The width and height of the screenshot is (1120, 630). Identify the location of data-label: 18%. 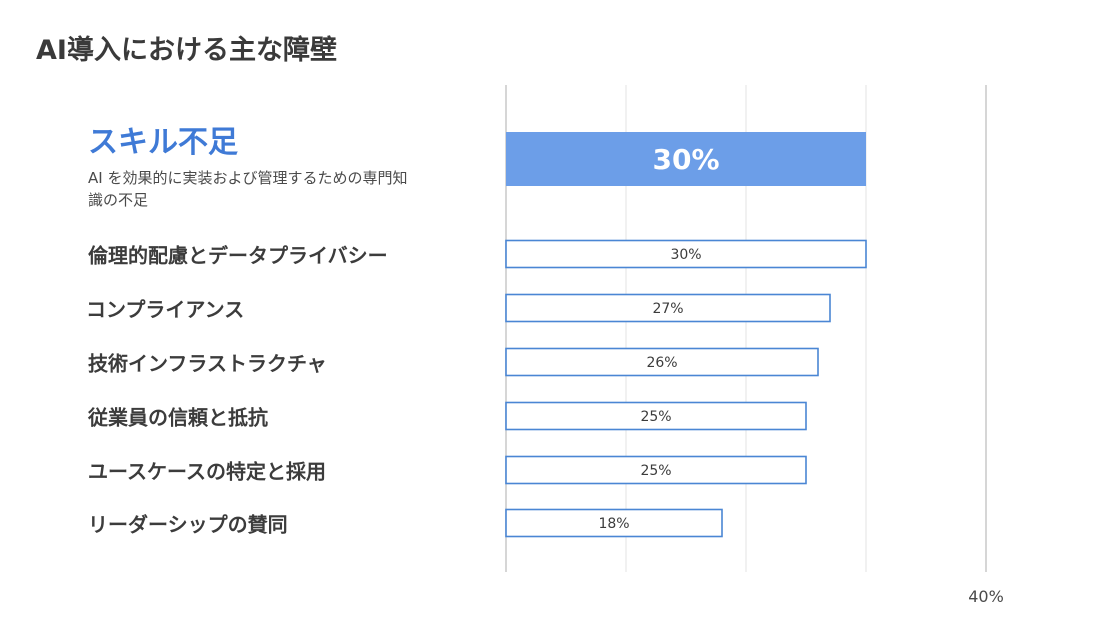
(613, 524).